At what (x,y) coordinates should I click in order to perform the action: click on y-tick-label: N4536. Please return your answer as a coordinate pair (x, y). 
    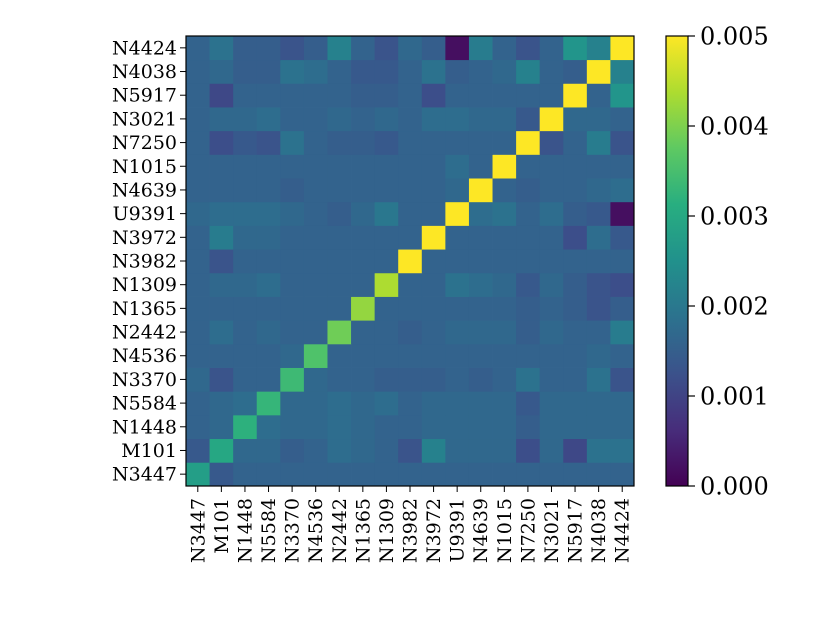
    Looking at the image, I should click on (144, 356).